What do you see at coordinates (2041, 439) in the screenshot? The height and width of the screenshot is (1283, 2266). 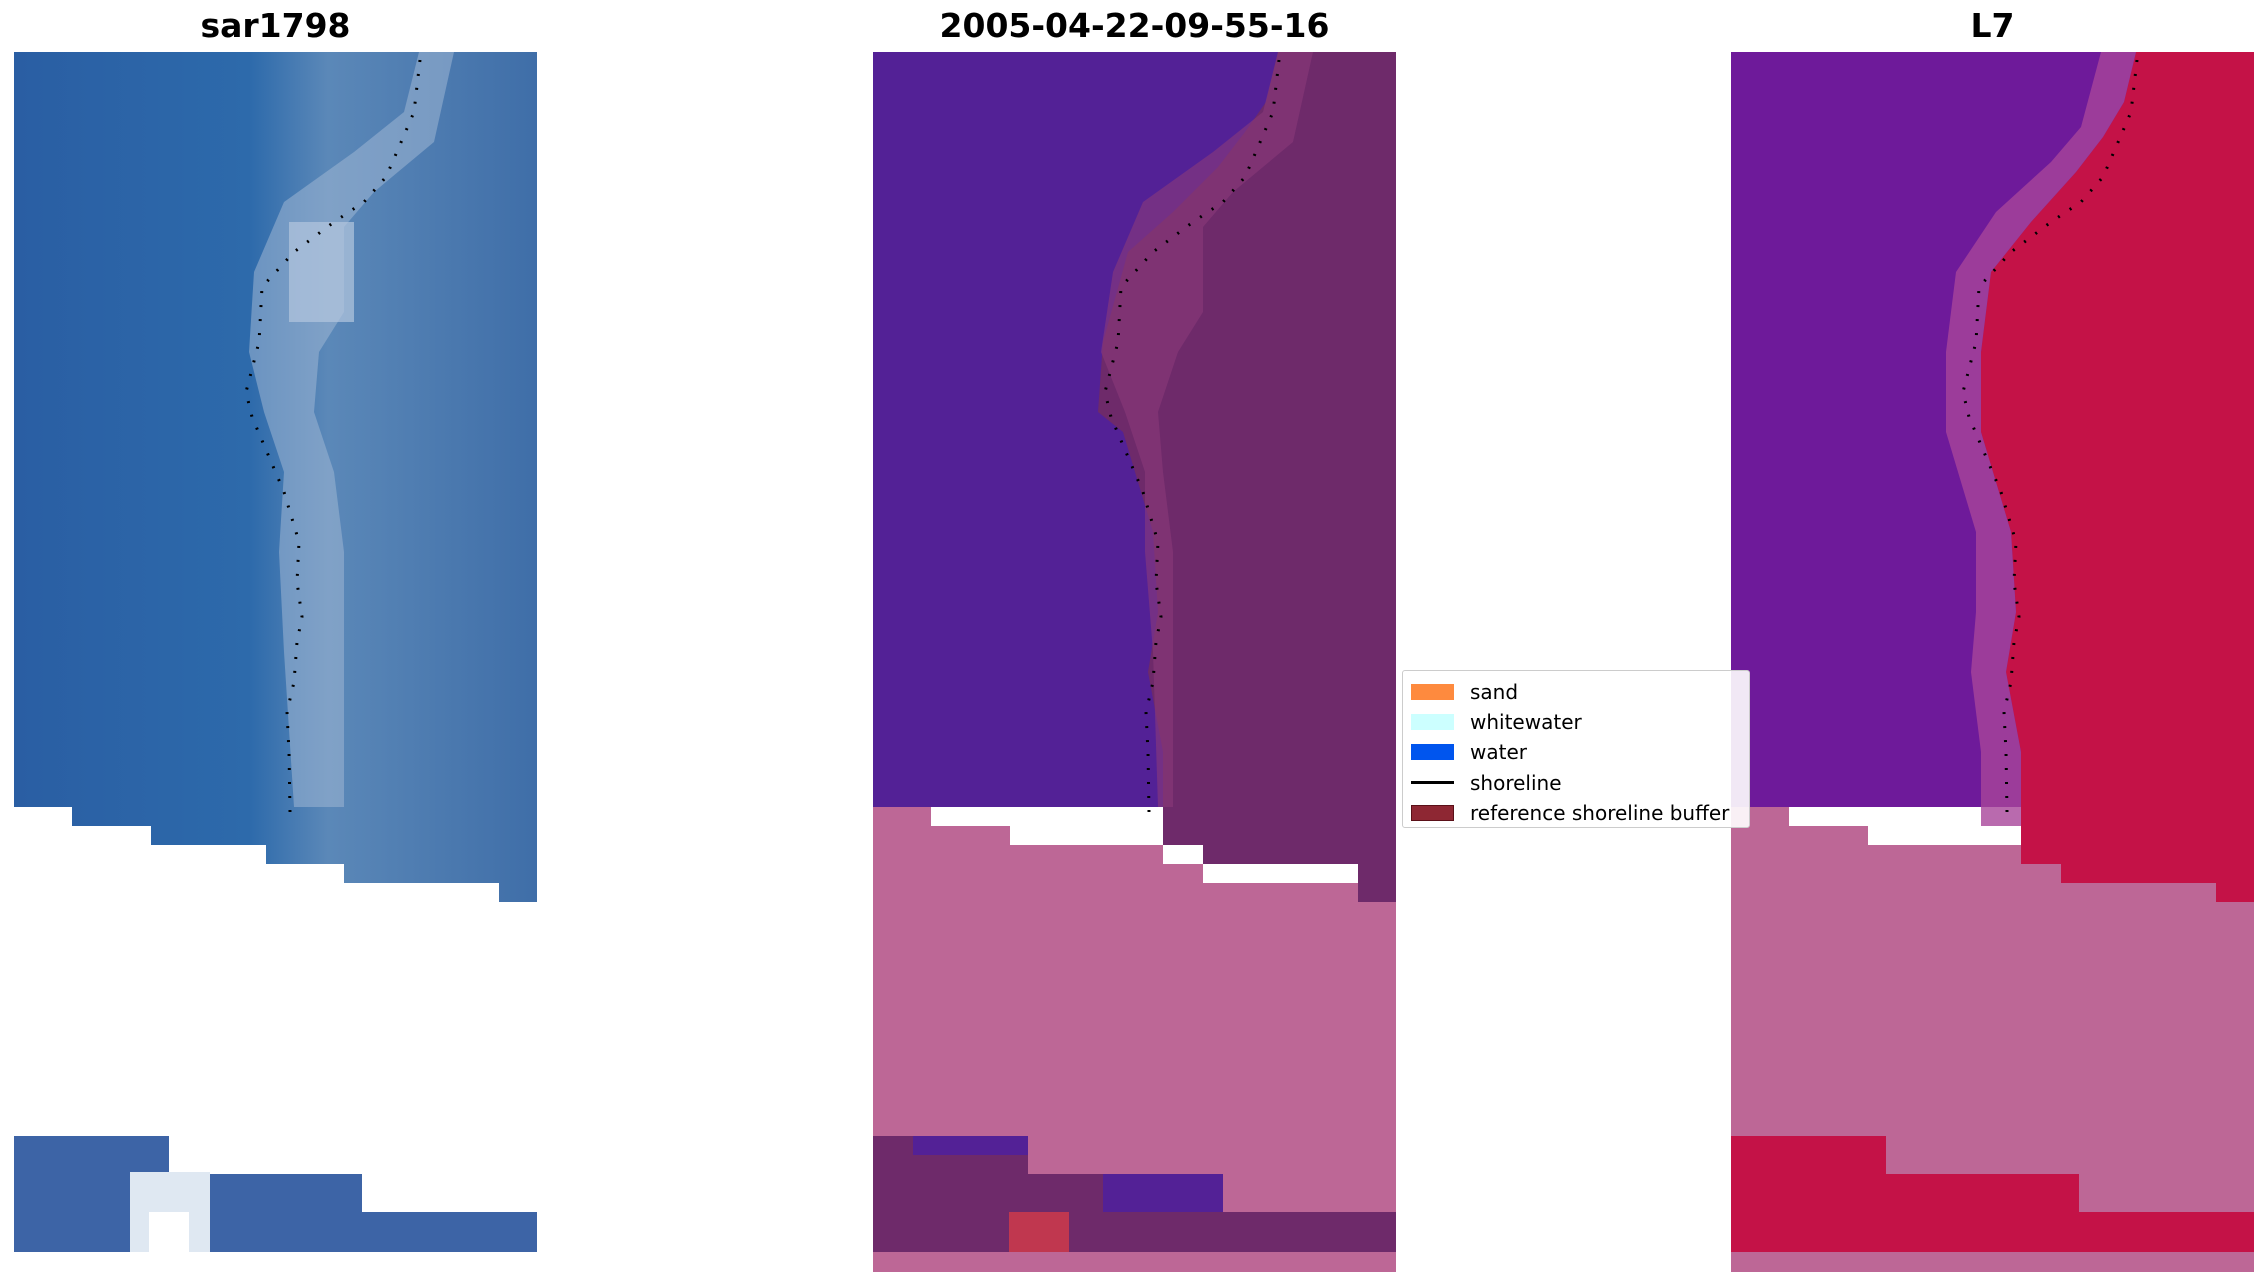 I see `l7-transition-band` at bounding box center [2041, 439].